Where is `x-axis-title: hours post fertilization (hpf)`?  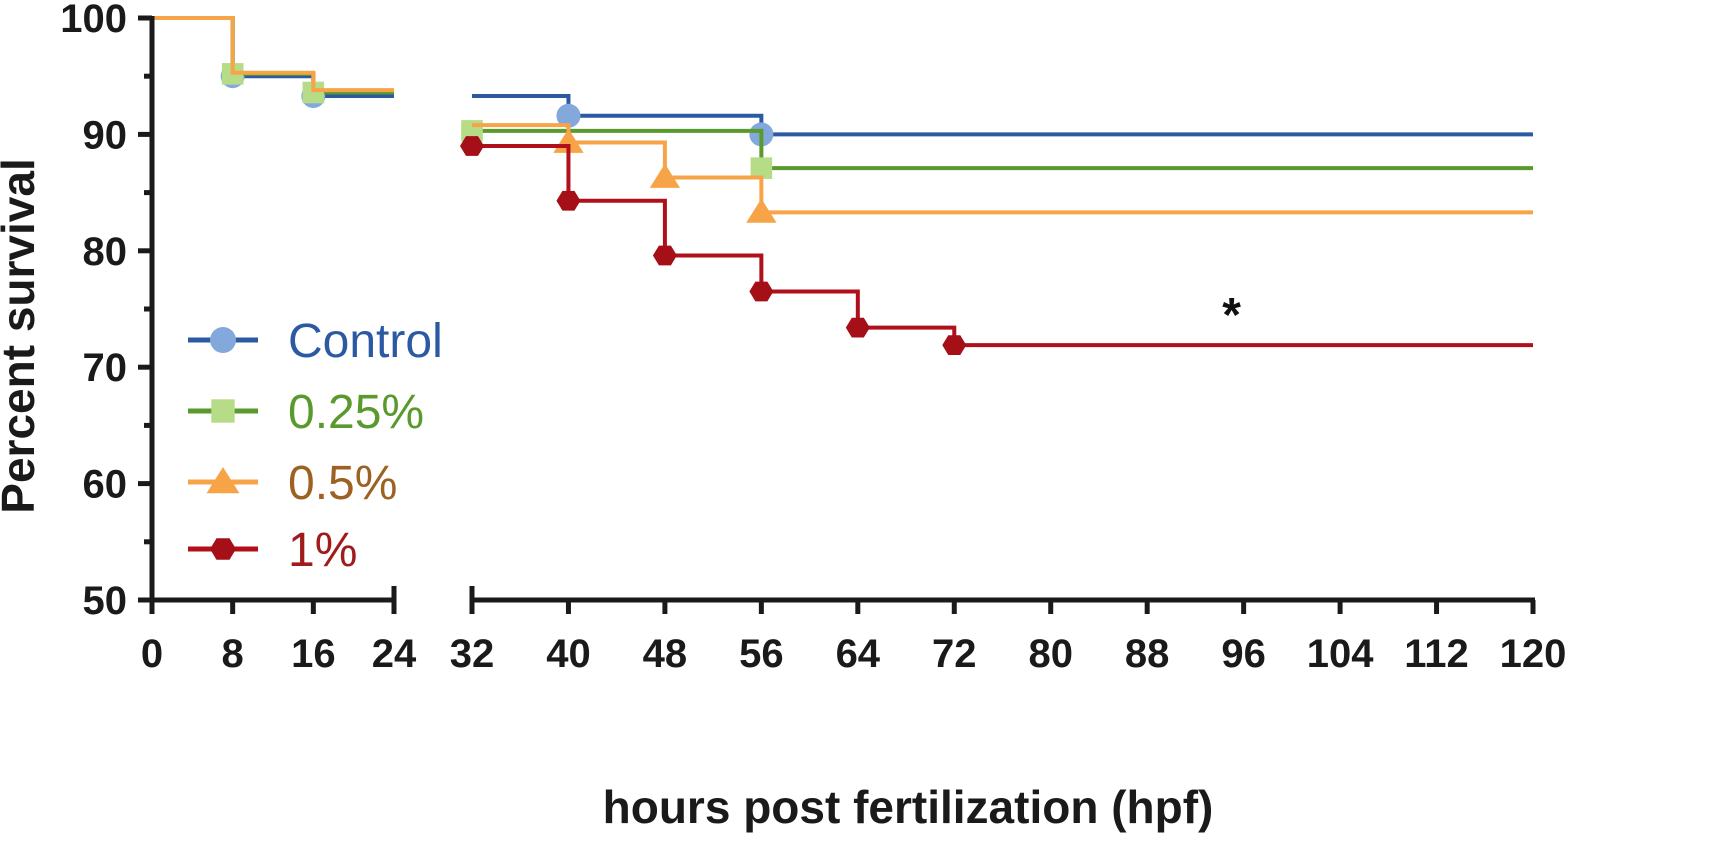
x-axis-title: hours post fertilization (hpf) is located at coordinates (908, 807).